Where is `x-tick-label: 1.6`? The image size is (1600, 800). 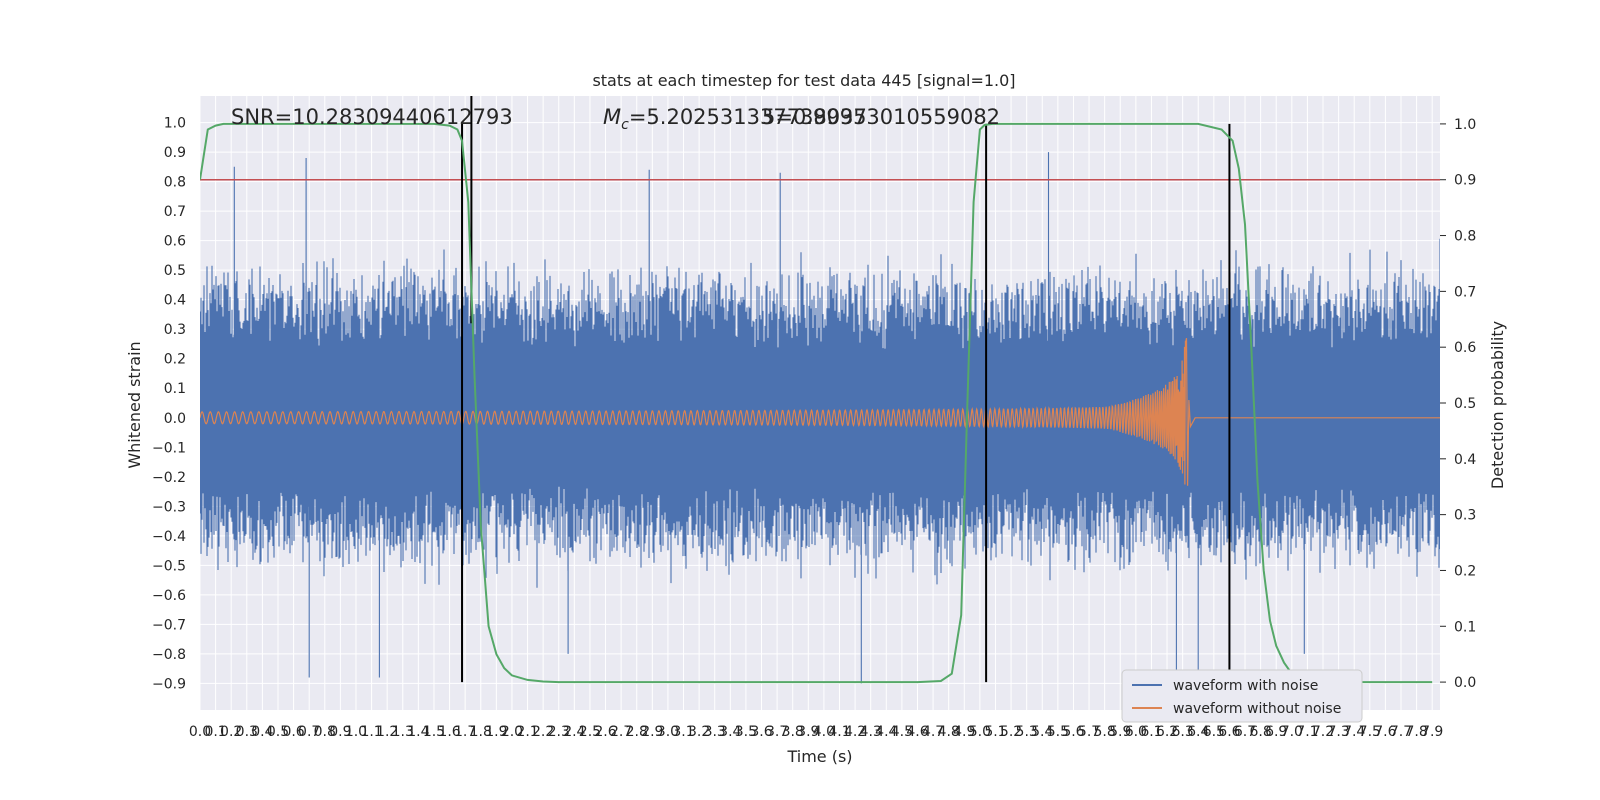
x-tick-label: 1.6 is located at coordinates (449, 732).